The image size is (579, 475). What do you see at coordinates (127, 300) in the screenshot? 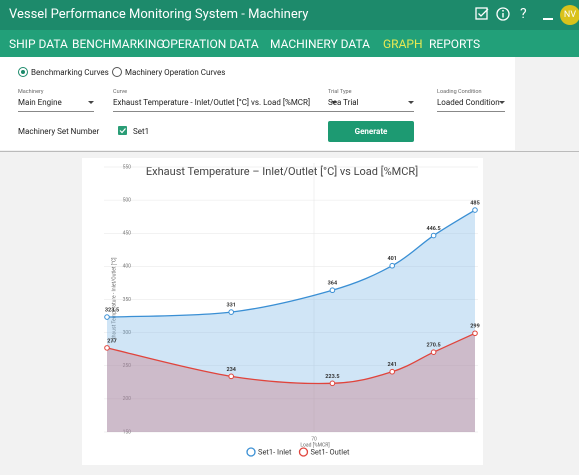
I see `y-tick-label: 350` at bounding box center [127, 300].